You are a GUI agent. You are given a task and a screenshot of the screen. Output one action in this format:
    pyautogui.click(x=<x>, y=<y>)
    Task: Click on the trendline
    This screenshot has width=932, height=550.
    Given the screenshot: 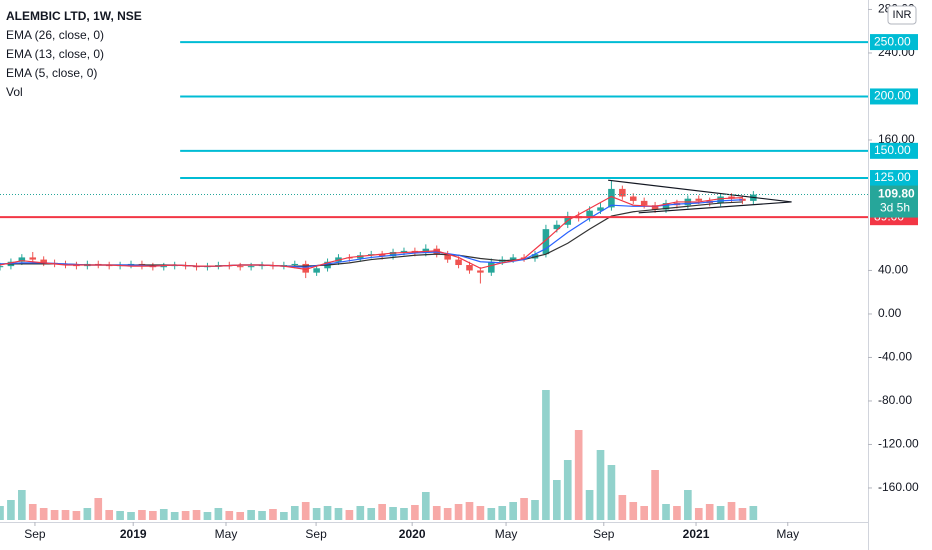 What is the action you would take?
    pyautogui.click(x=715, y=207)
    